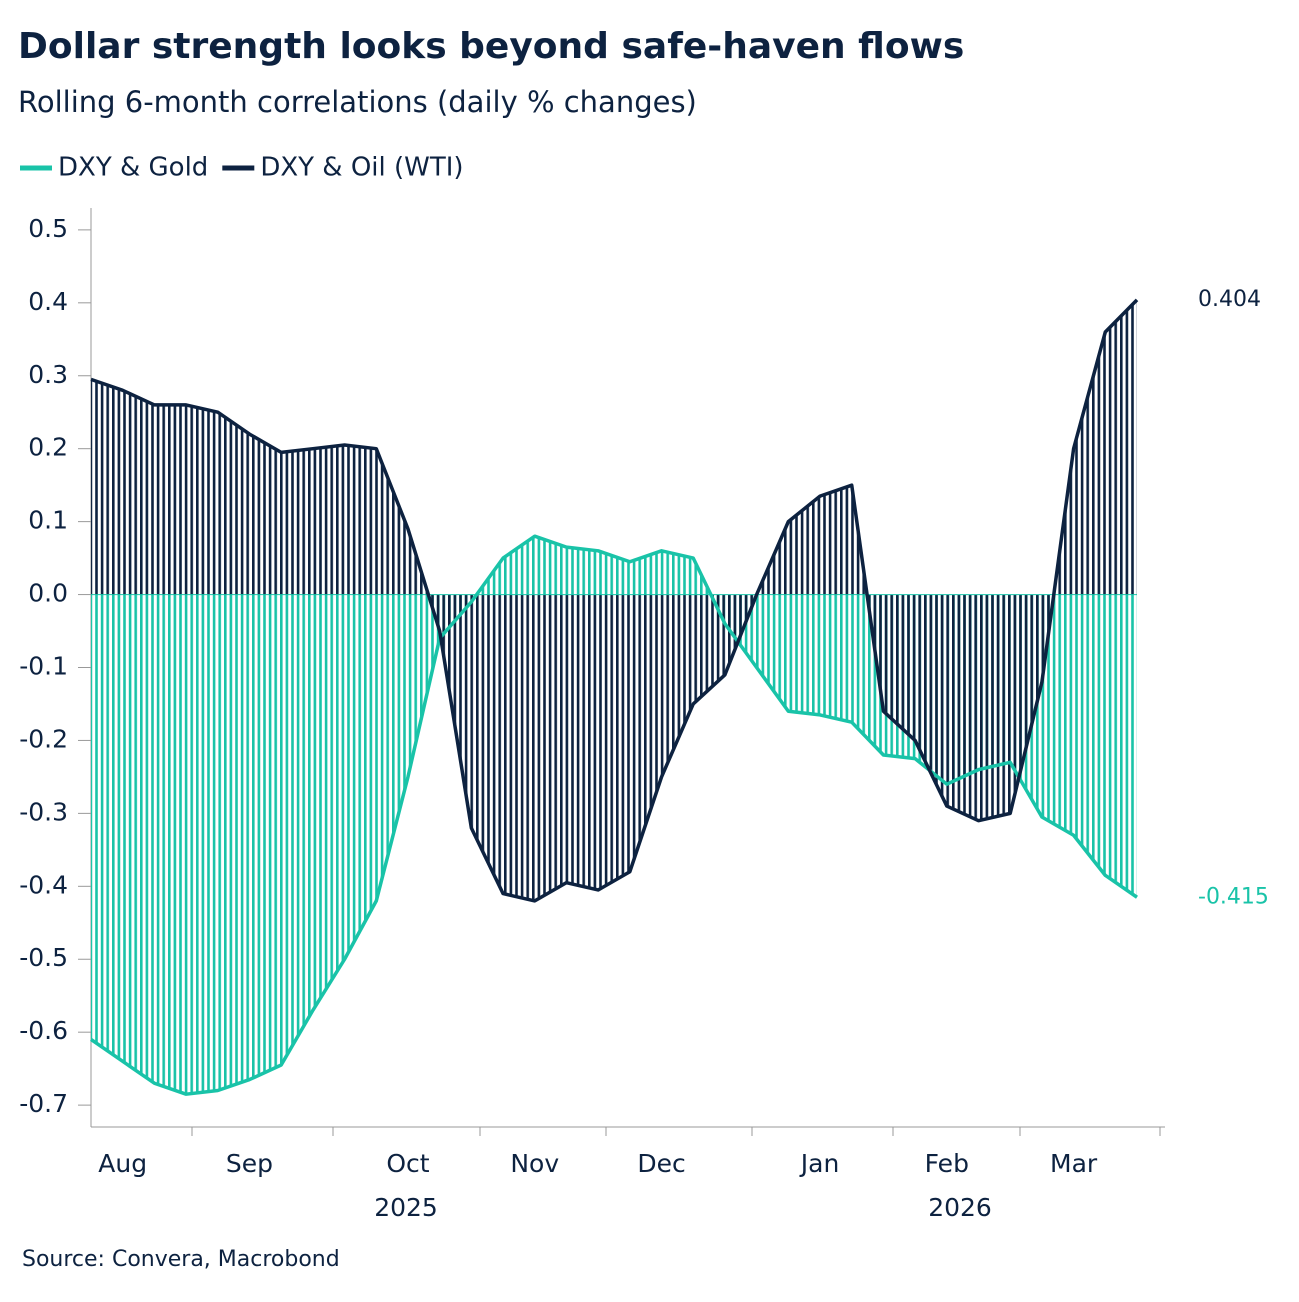  What do you see at coordinates (48, 520) in the screenshot?
I see `y-tick-label: 0.1` at bounding box center [48, 520].